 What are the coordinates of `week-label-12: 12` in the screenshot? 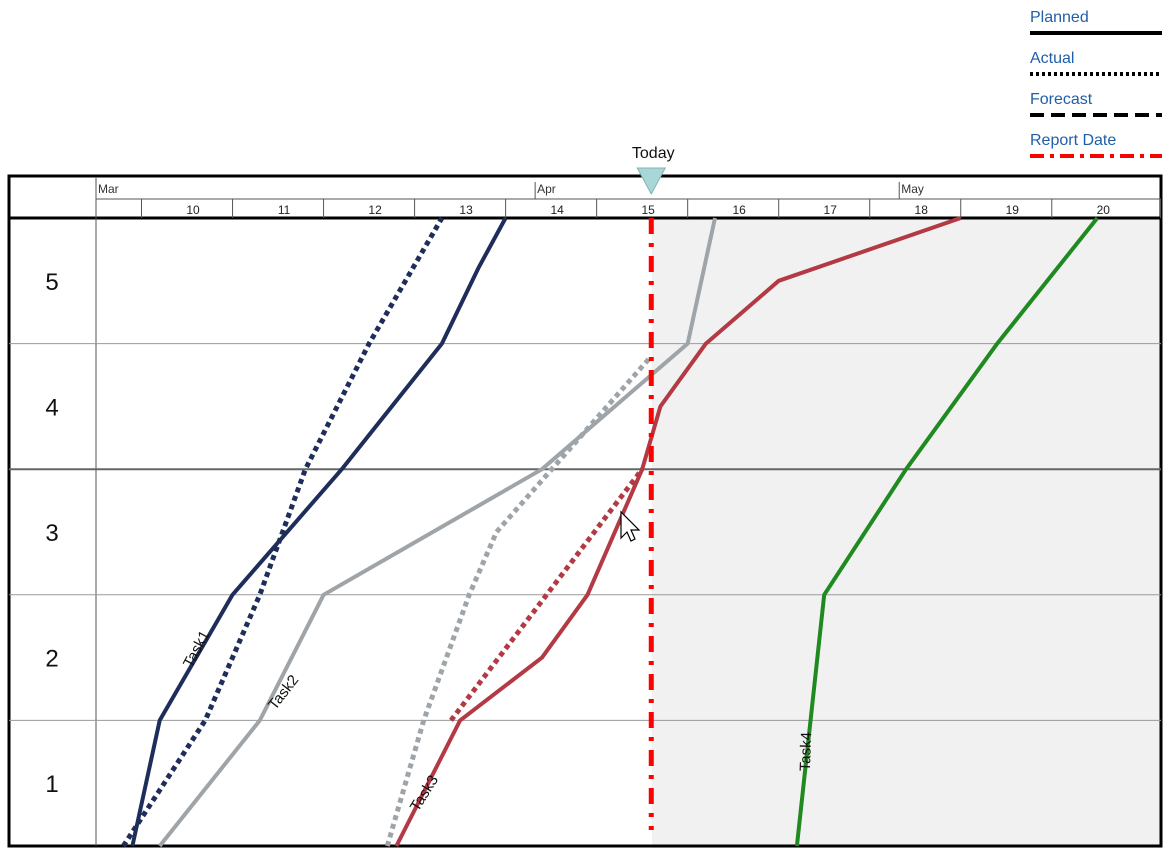 It's located at (375, 210).